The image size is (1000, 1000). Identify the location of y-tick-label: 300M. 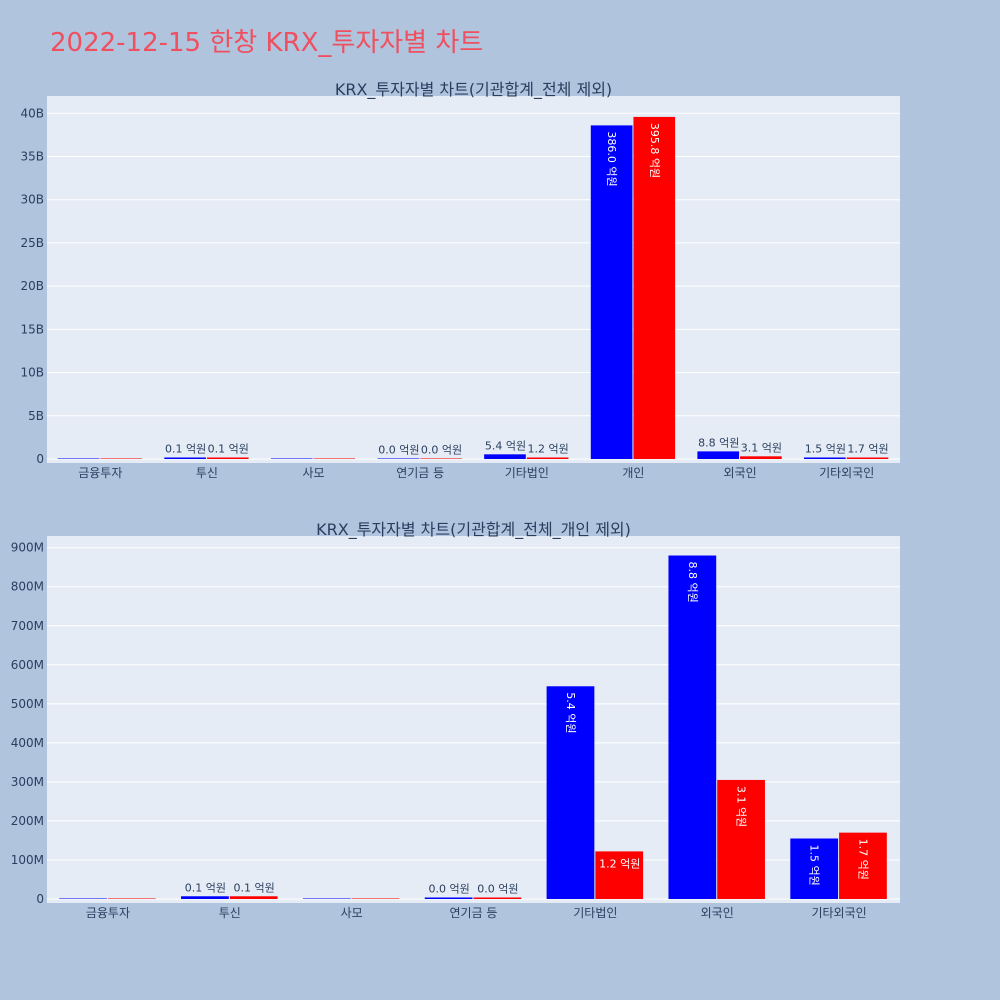
(27, 782).